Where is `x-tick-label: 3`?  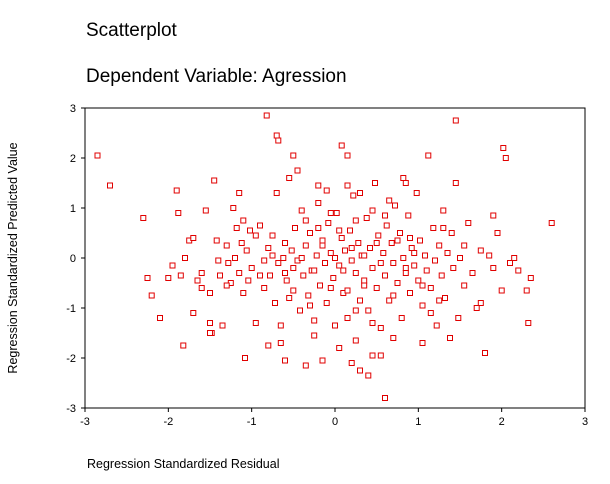
x-tick-label: 3 is located at coordinates (585, 422).